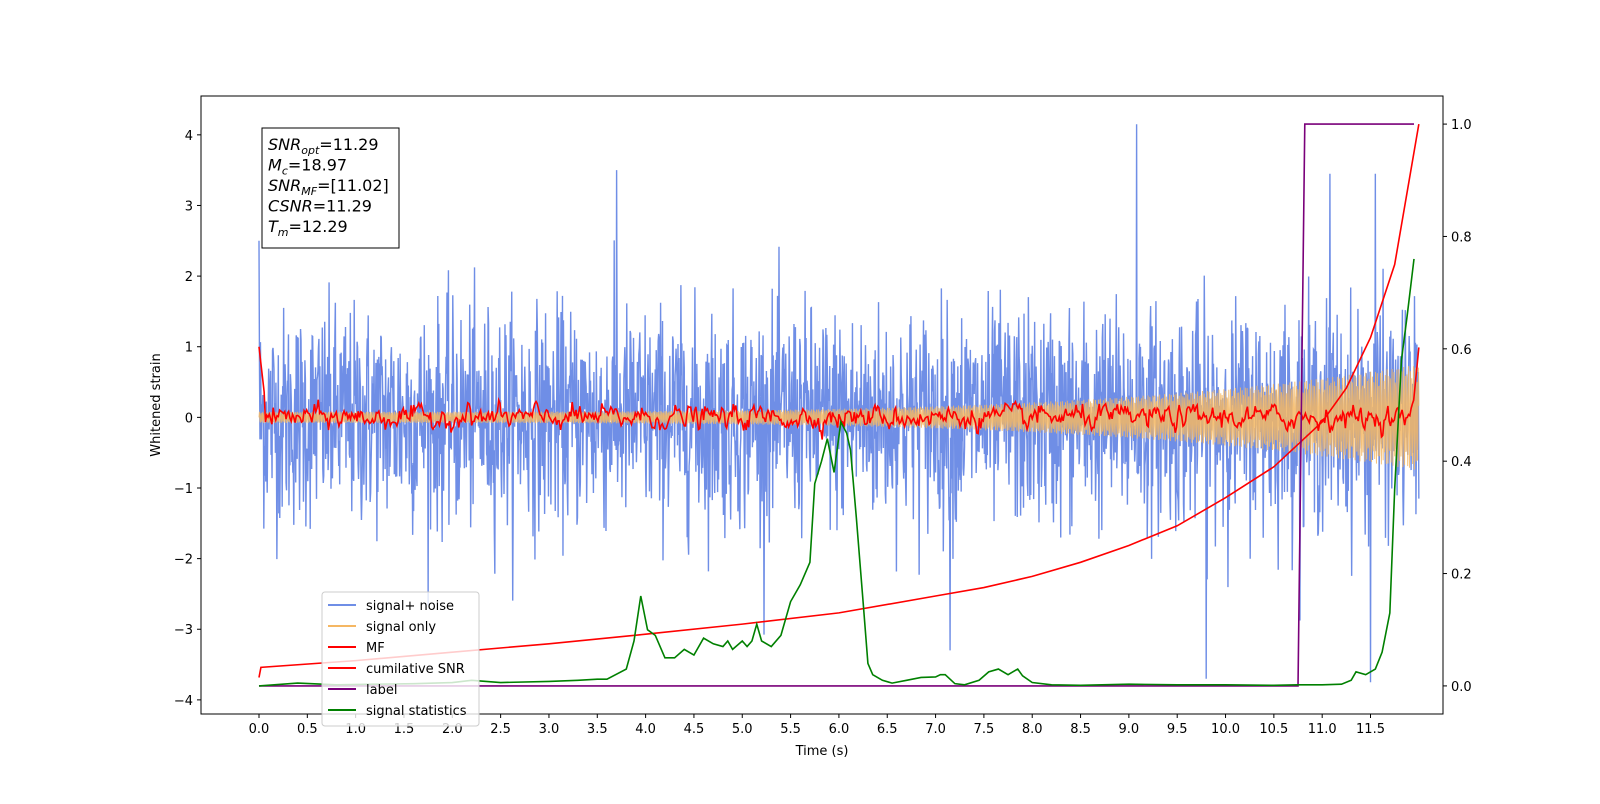 Image resolution: width=1600 pixels, height=804 pixels. I want to click on stat-subscript: MF, so click(309, 191).